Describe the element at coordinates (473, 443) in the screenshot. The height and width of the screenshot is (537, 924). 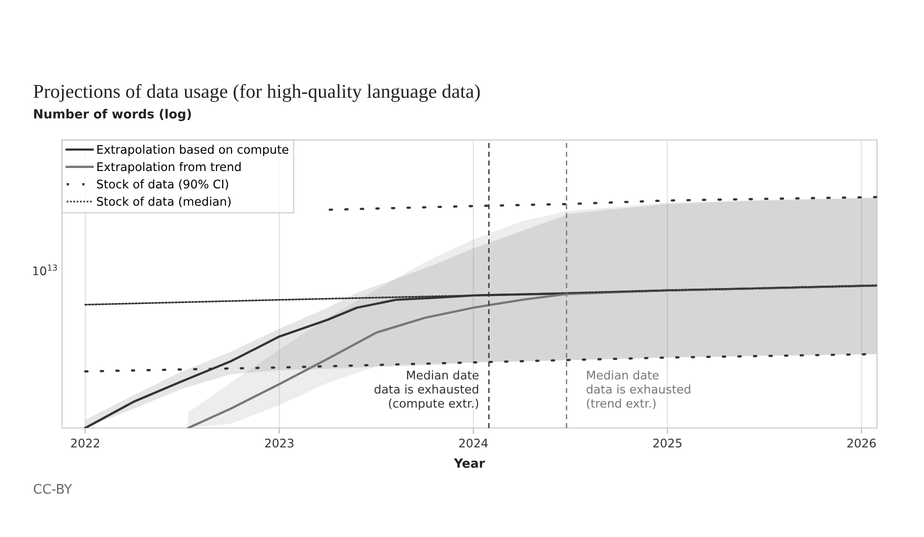
I see `x-tick-label: 2024` at that location.